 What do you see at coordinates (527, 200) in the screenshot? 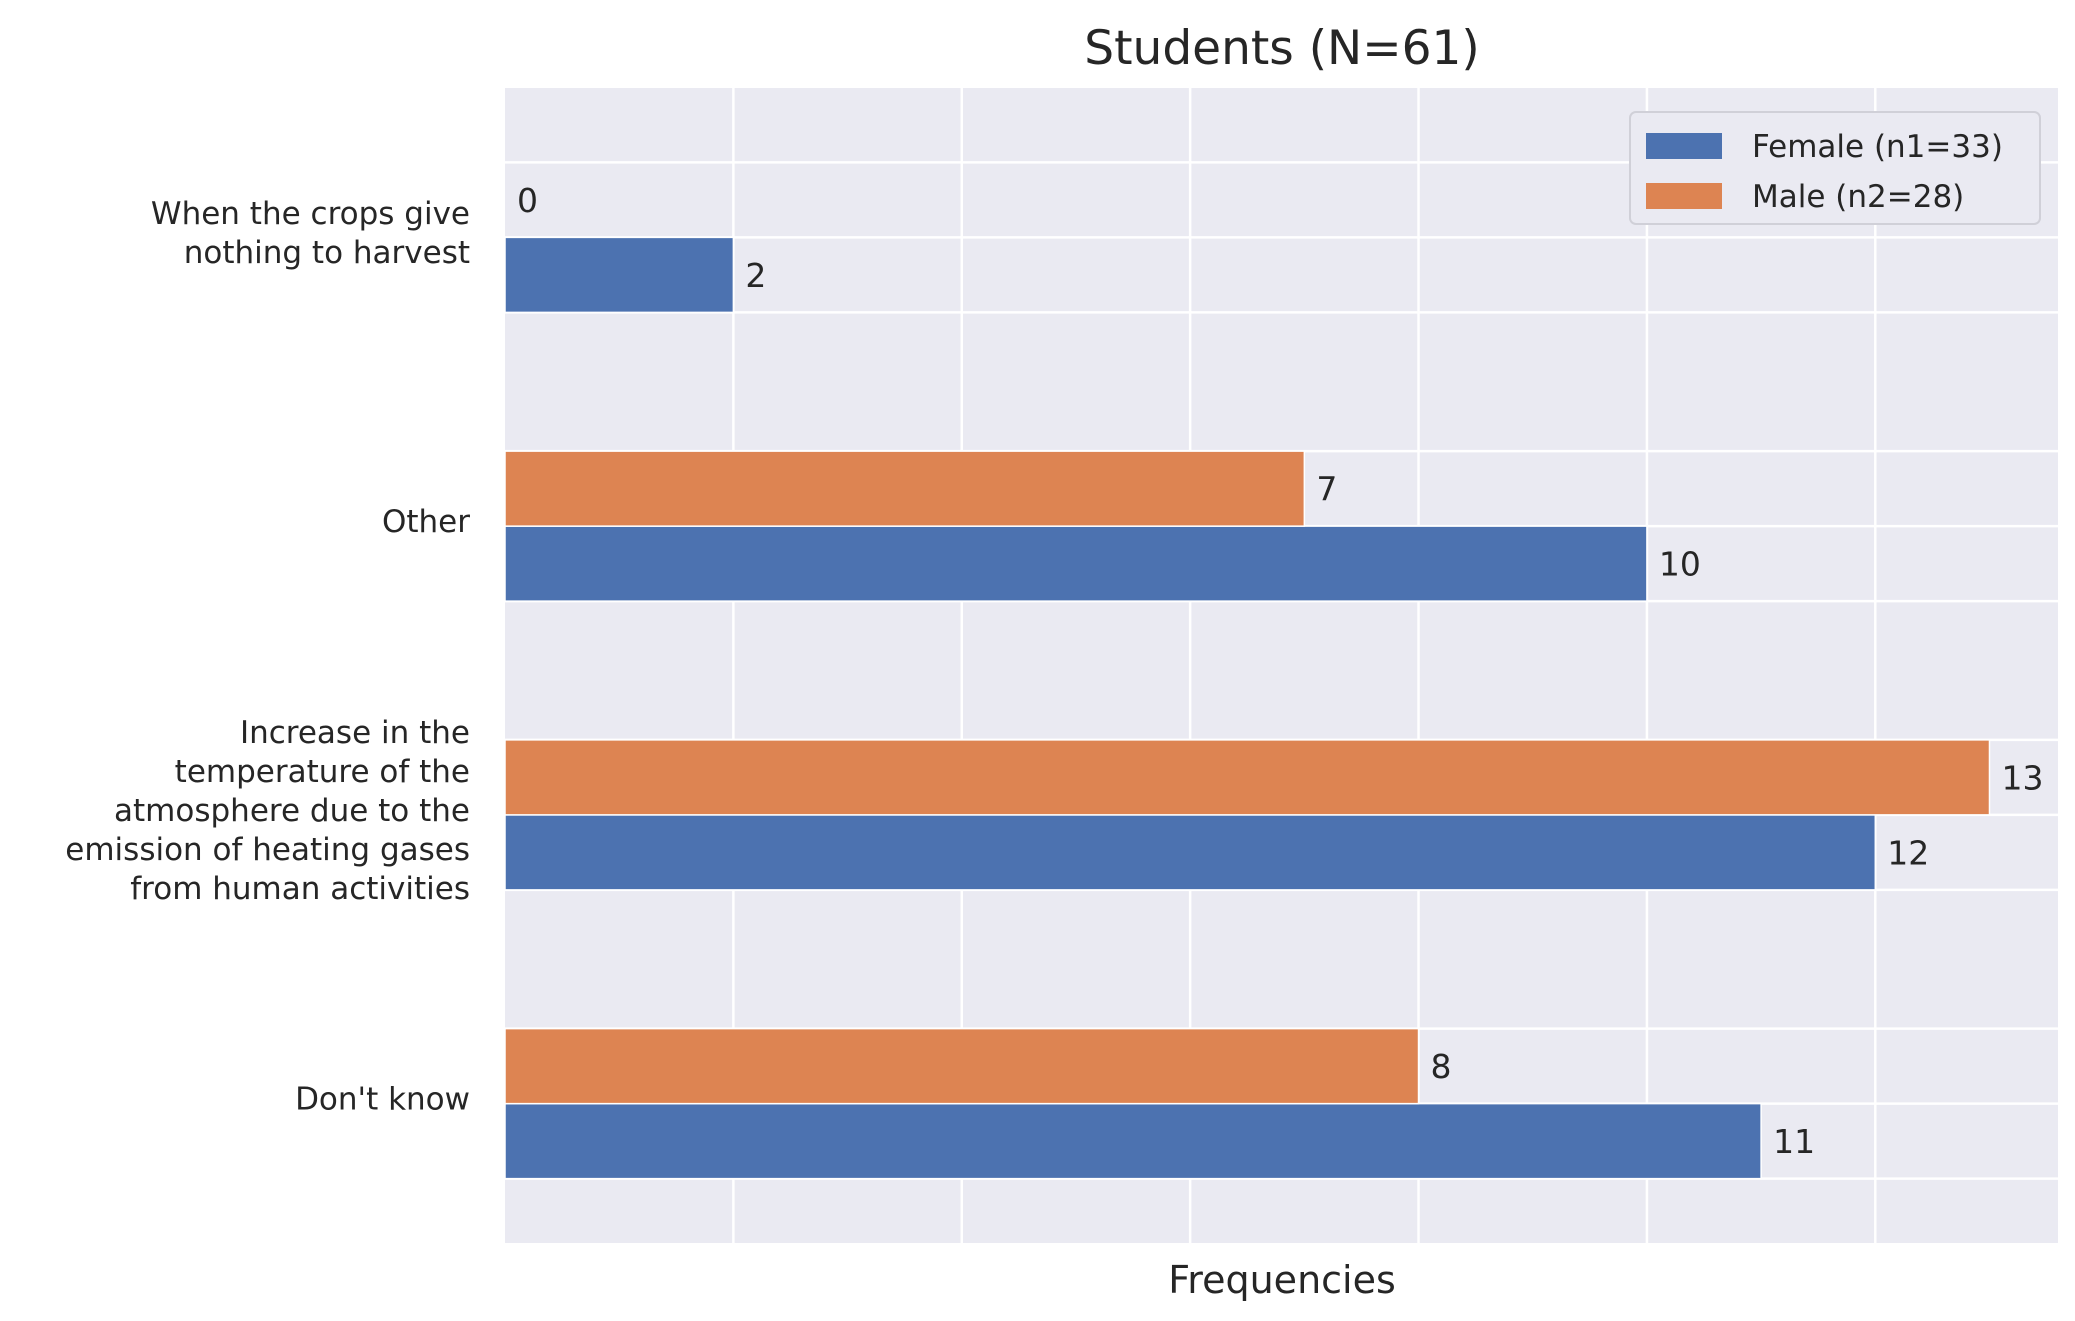
I see `data-label: 0` at bounding box center [527, 200].